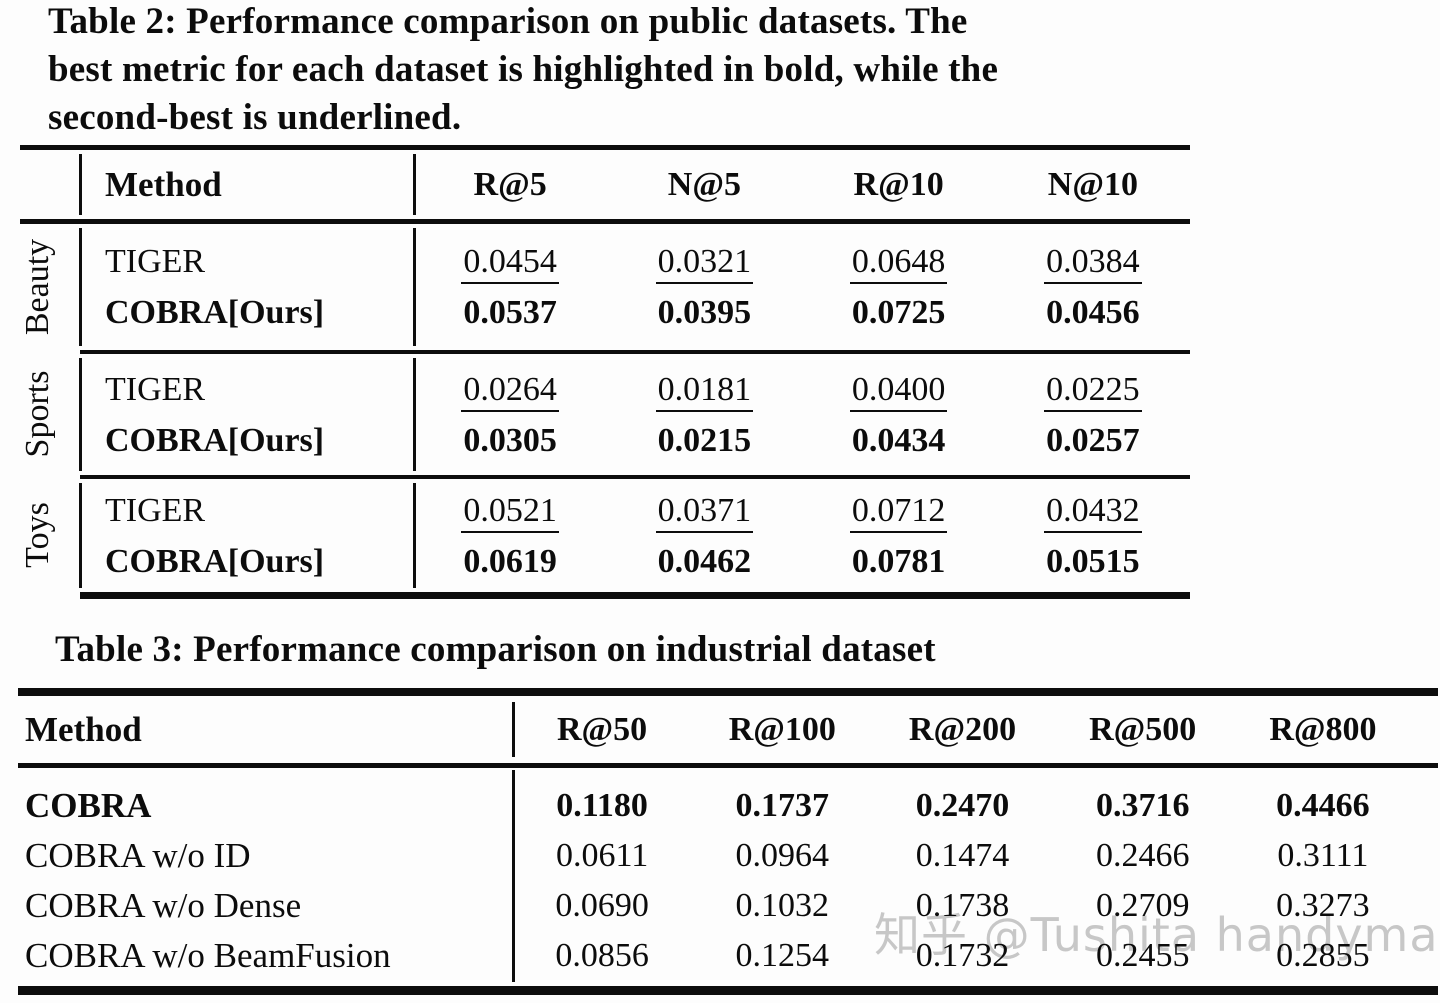 Image resolution: width=1440 pixels, height=1003 pixels. Describe the element at coordinates (782, 805) in the screenshot. I see `metric-value: 0.1737` at that location.